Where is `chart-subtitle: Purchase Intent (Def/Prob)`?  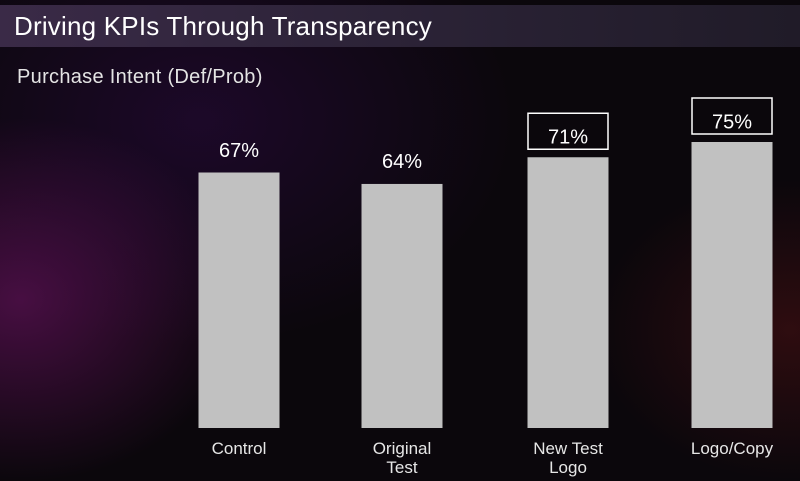
chart-subtitle: Purchase Intent (Def/Prob) is located at coordinates (140, 77).